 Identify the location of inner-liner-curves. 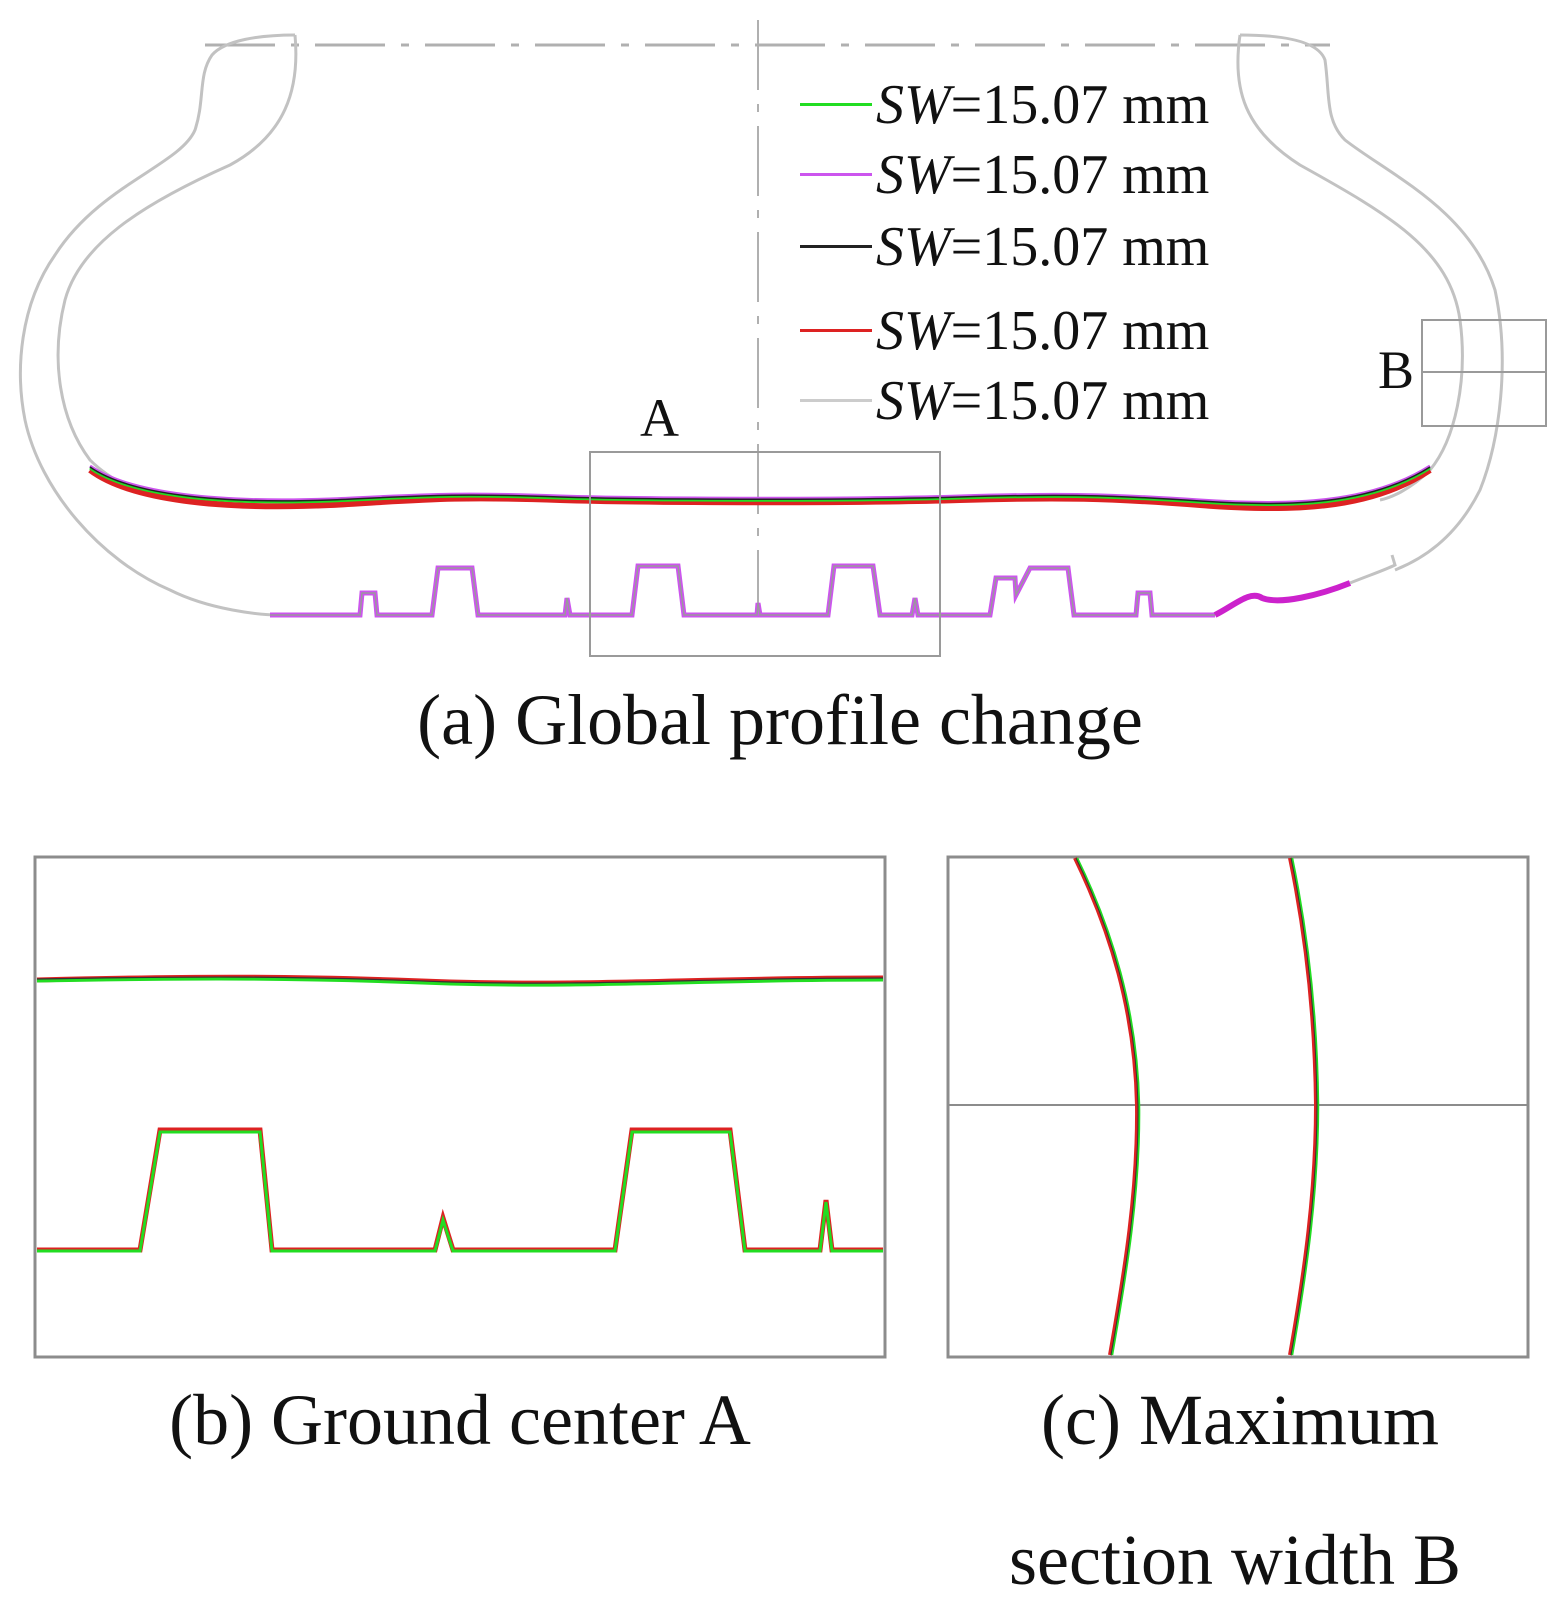
(760, 488).